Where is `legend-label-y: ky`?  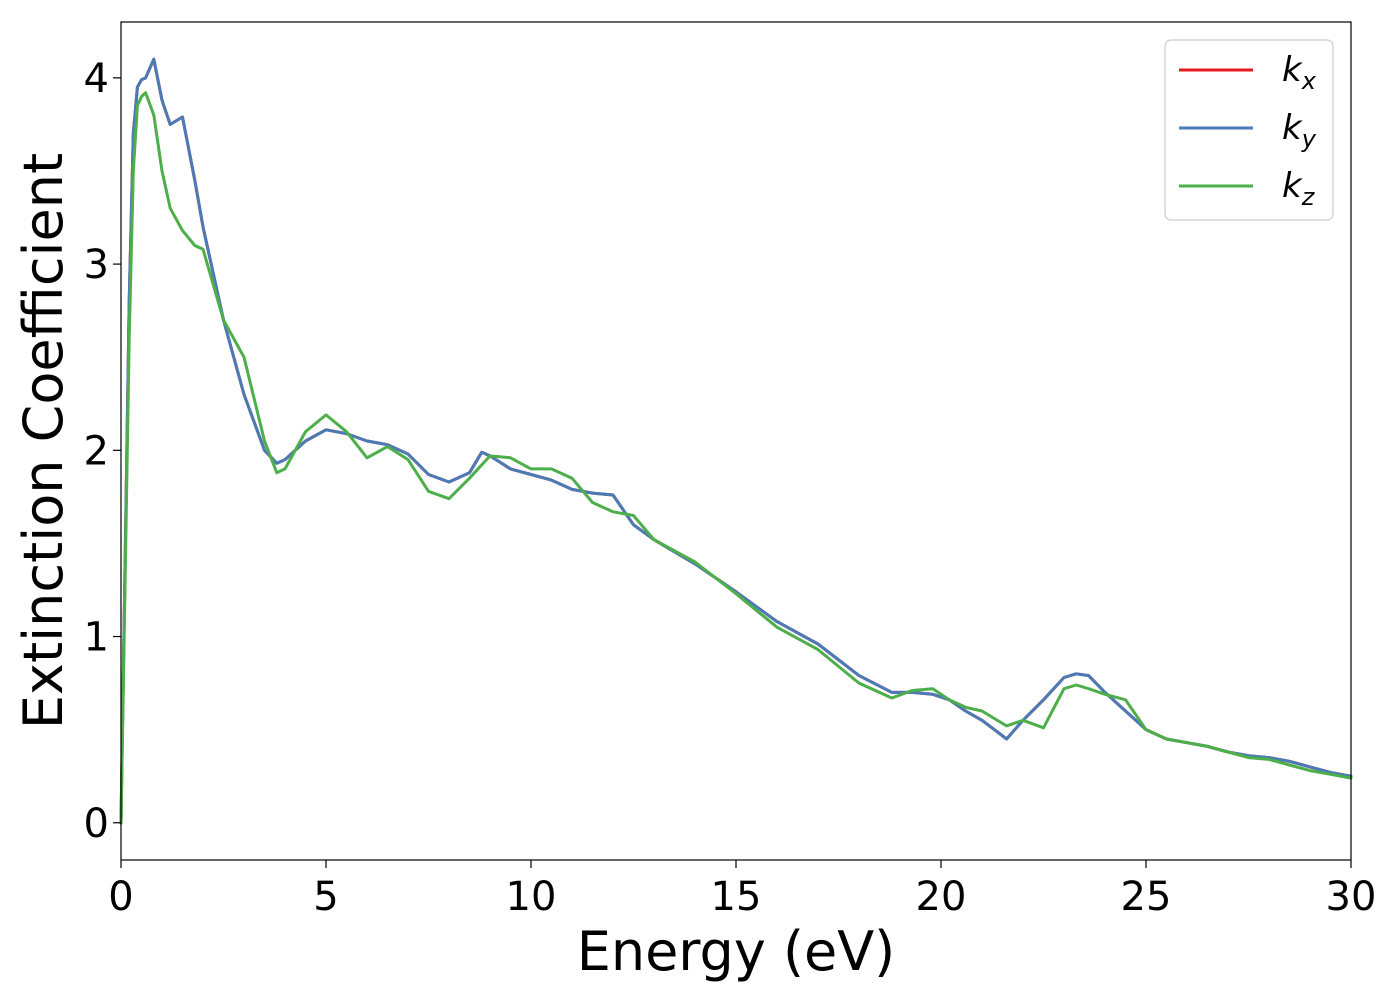 legend-label-y: ky is located at coordinates (1299, 130).